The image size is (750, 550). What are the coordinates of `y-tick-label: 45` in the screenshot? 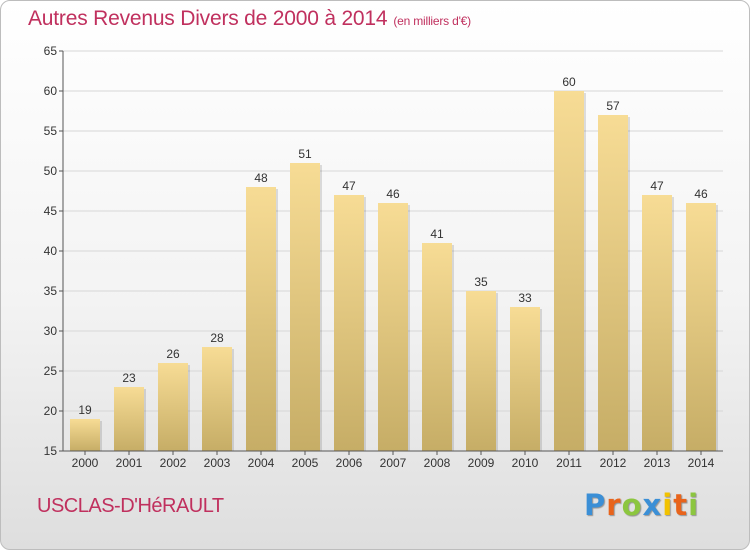 It's located at (51, 211).